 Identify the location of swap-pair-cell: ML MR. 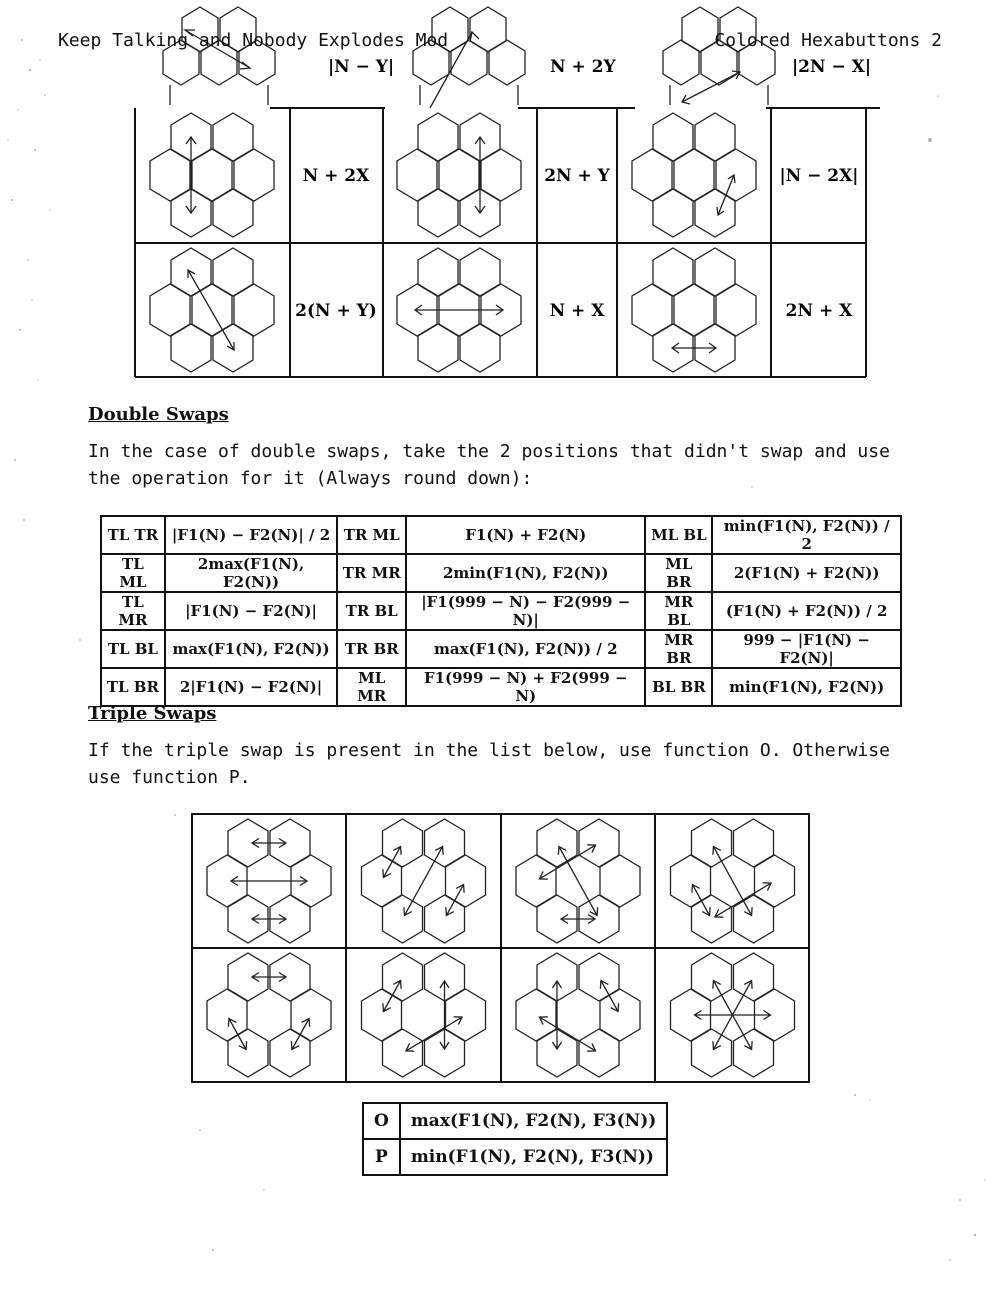
(372, 687).